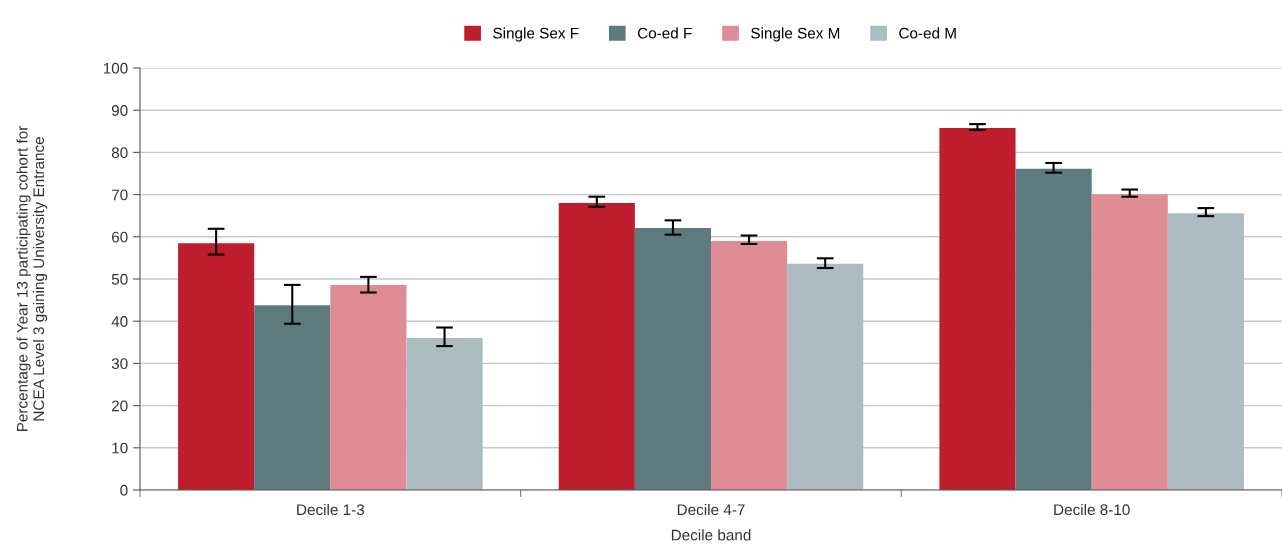 The width and height of the screenshot is (1282, 551). I want to click on y-tick-label: 20, so click(119, 406).